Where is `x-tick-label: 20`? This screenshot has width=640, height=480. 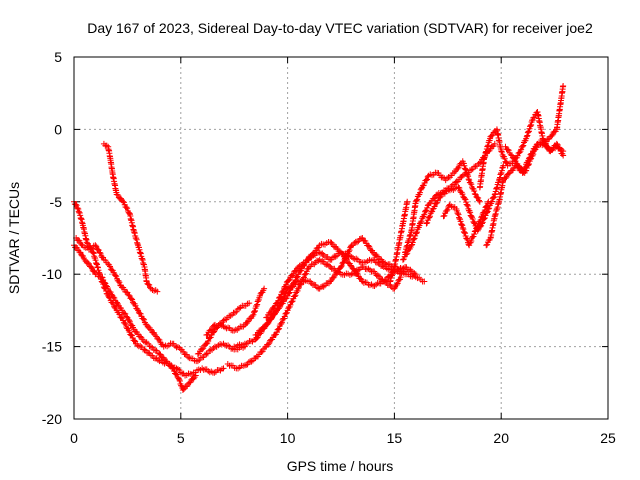 x-tick-label: 20 is located at coordinates (501, 438).